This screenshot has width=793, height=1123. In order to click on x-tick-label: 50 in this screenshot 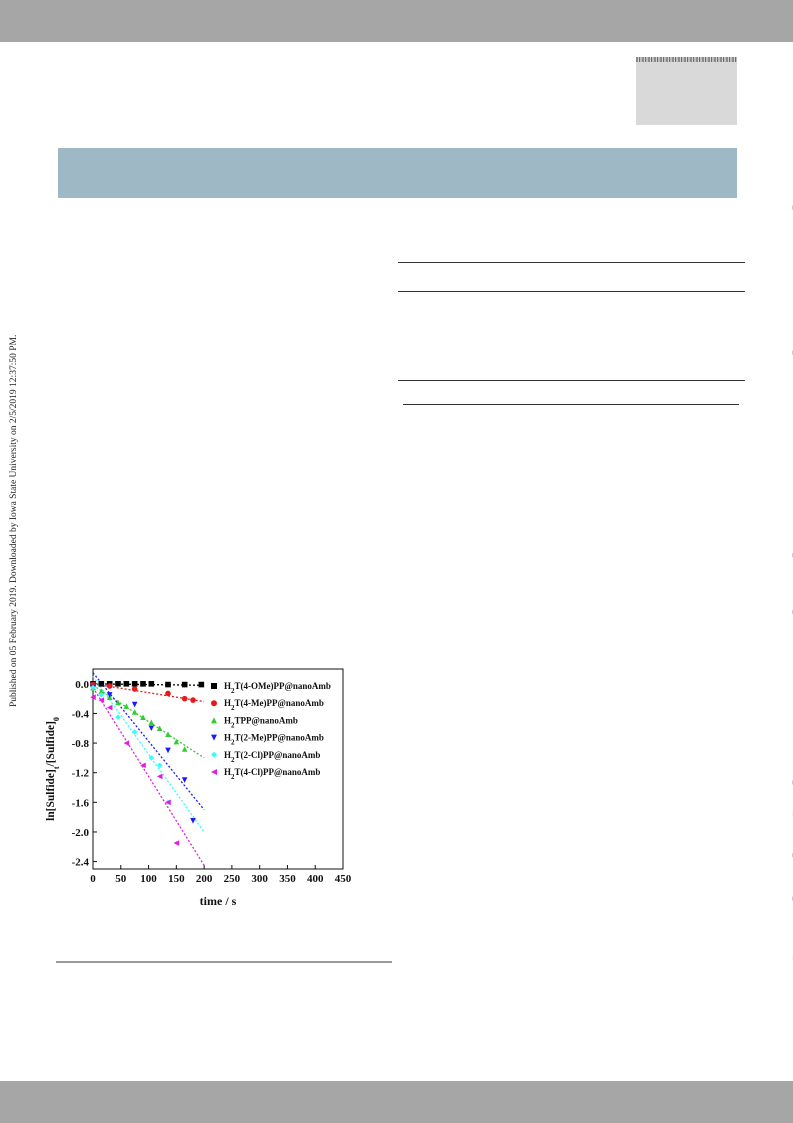, I will do `click(121, 879)`.